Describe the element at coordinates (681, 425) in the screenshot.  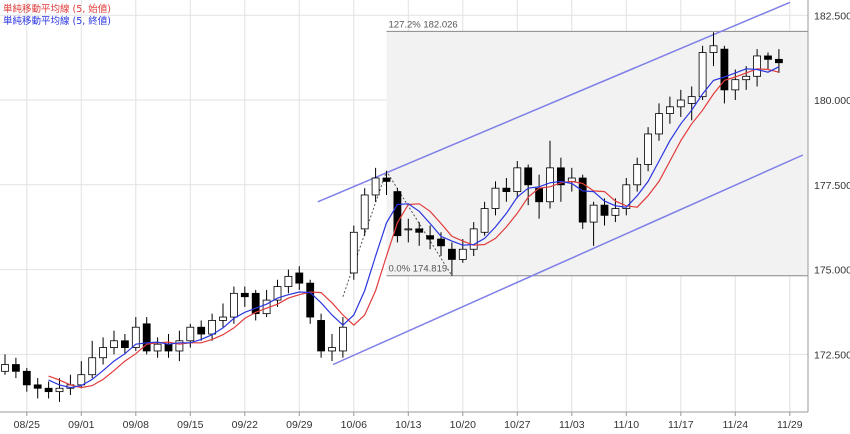
I see `x-tick-label: 11/17` at that location.